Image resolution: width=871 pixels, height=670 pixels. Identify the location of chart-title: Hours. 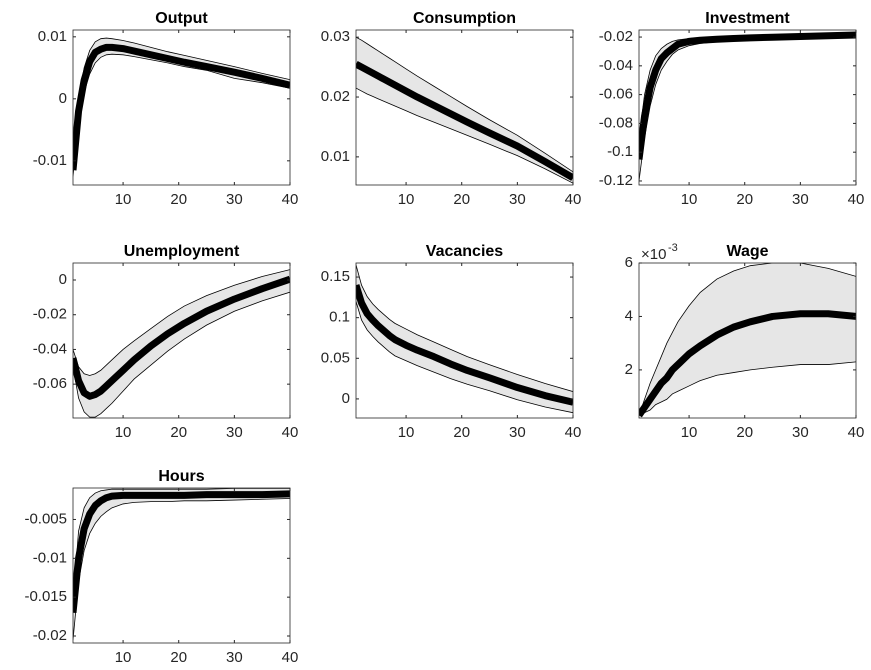
(181, 476).